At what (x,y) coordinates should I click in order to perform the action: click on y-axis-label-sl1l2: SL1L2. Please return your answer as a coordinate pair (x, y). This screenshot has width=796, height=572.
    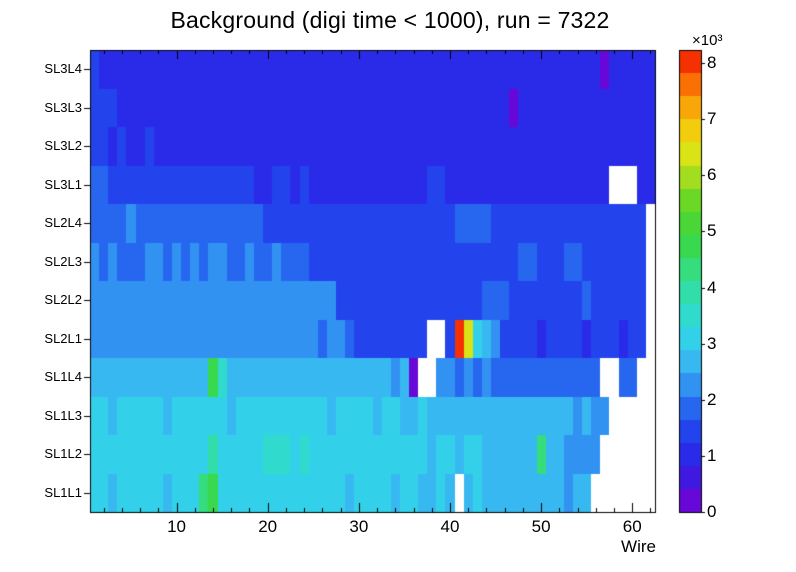
    Looking at the image, I should click on (63, 454).